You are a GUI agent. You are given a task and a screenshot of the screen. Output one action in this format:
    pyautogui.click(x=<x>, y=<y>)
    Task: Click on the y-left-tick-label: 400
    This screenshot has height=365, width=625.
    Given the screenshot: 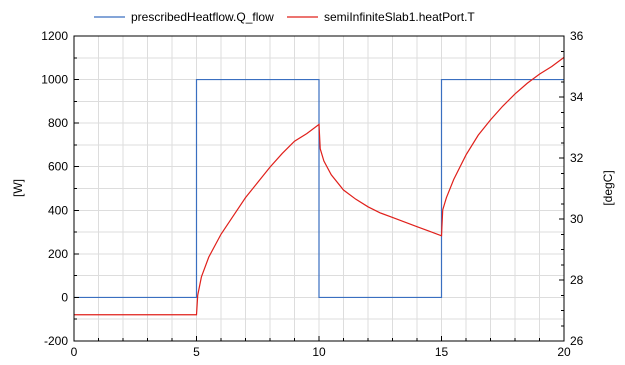 What is the action you would take?
    pyautogui.click(x=58, y=210)
    